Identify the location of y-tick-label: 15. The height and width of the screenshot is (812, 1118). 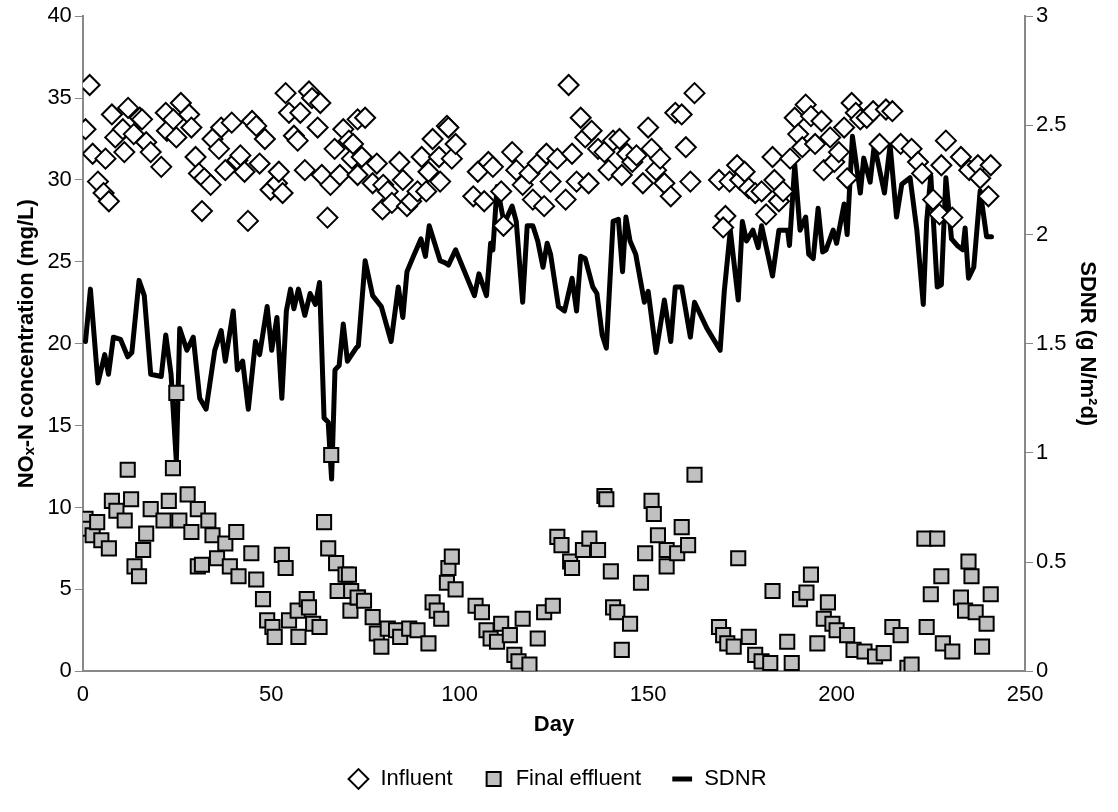
(59, 424).